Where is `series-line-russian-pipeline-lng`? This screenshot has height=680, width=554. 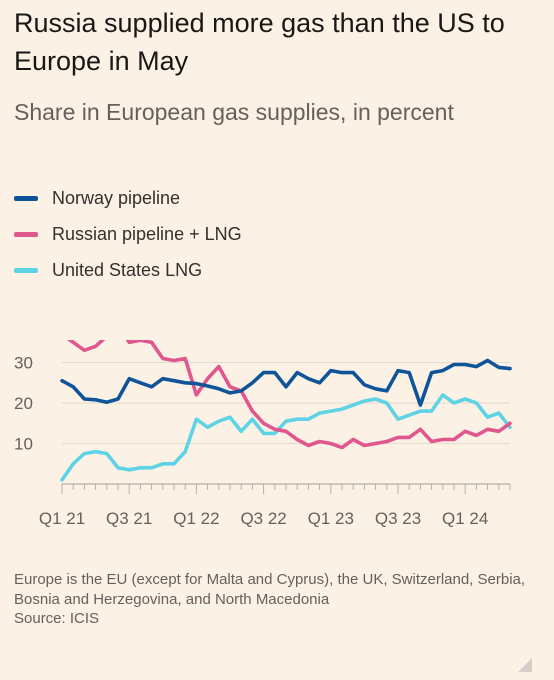
series-line-russian-pipeline-lng is located at coordinates (289, 395).